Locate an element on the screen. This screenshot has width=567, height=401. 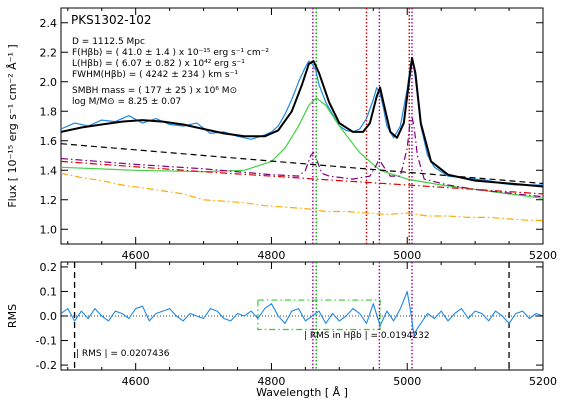
x-axis-label: Wavelength [ Å ] is located at coordinates (302, 392).